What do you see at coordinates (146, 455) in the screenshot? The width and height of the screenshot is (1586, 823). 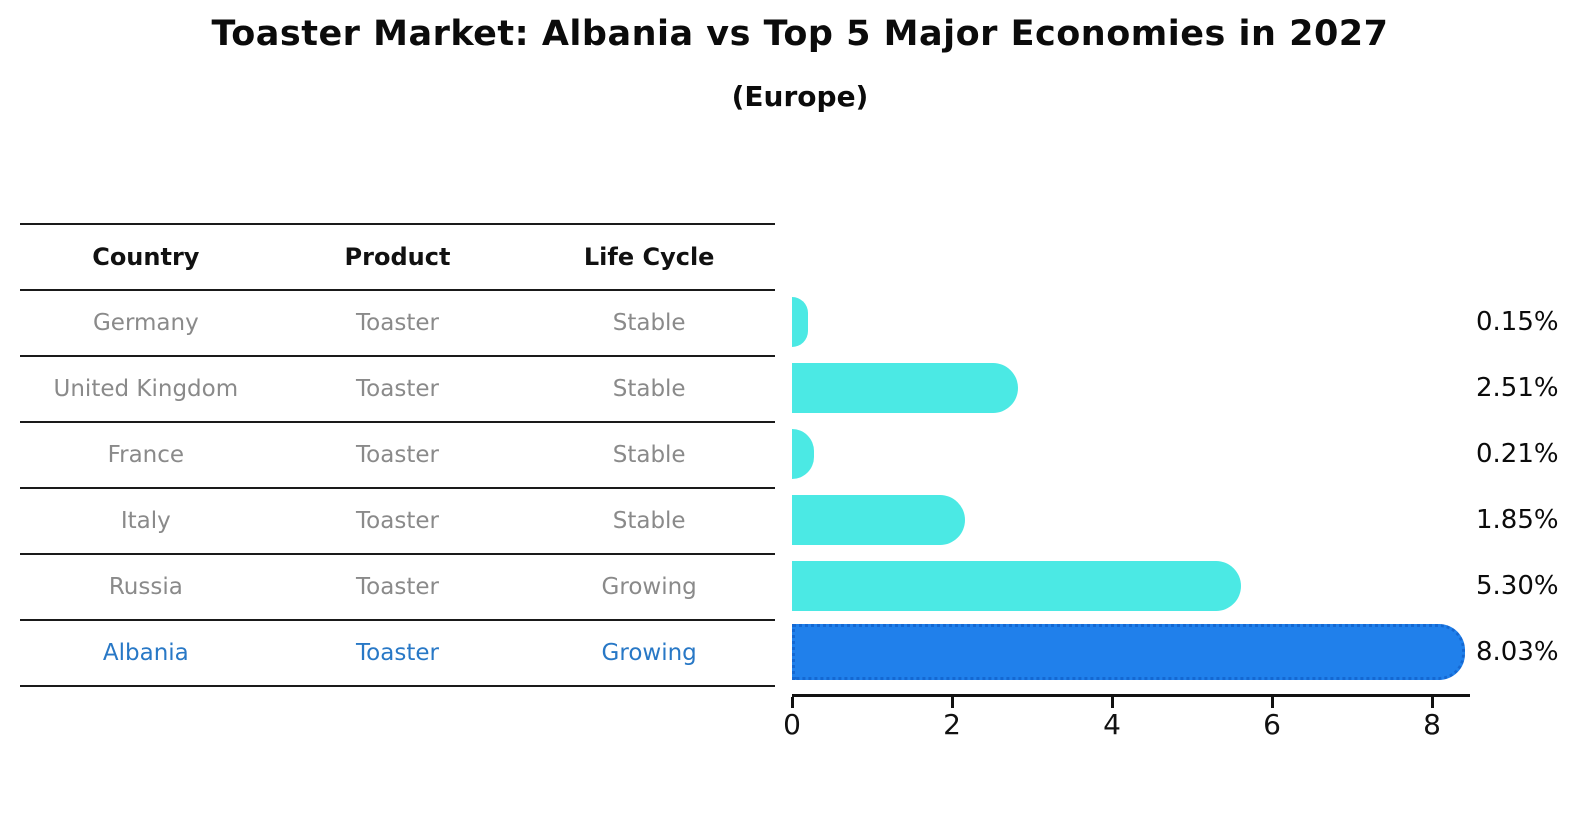 I see `cell-country: France` at bounding box center [146, 455].